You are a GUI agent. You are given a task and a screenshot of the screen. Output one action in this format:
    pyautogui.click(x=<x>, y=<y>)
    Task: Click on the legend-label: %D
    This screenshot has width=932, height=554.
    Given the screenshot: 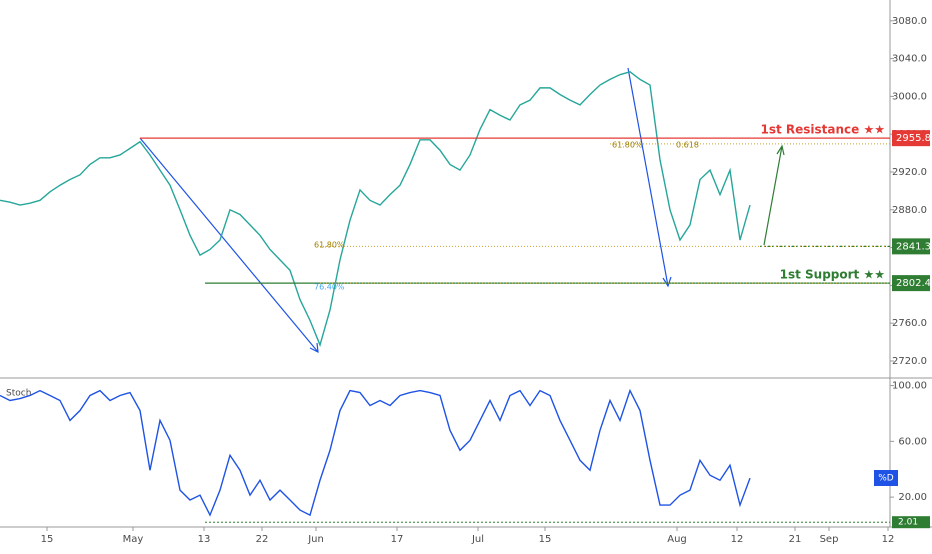 What is the action you would take?
    pyautogui.click(x=886, y=479)
    